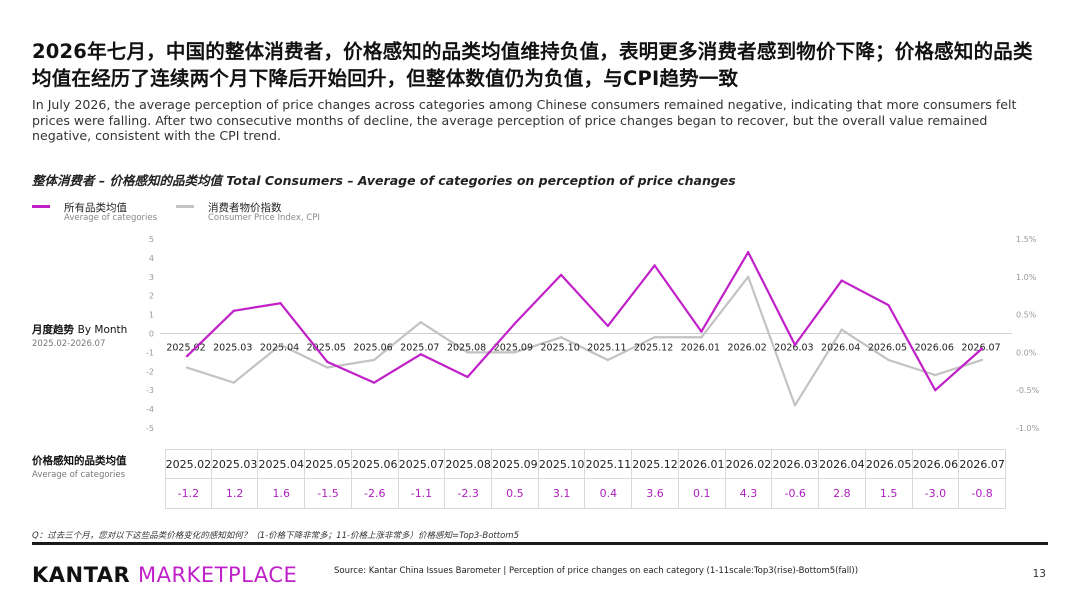 The width and height of the screenshot is (1080, 608). Describe the element at coordinates (151, 315) in the screenshot. I see `left-axis-tick: 1` at that location.